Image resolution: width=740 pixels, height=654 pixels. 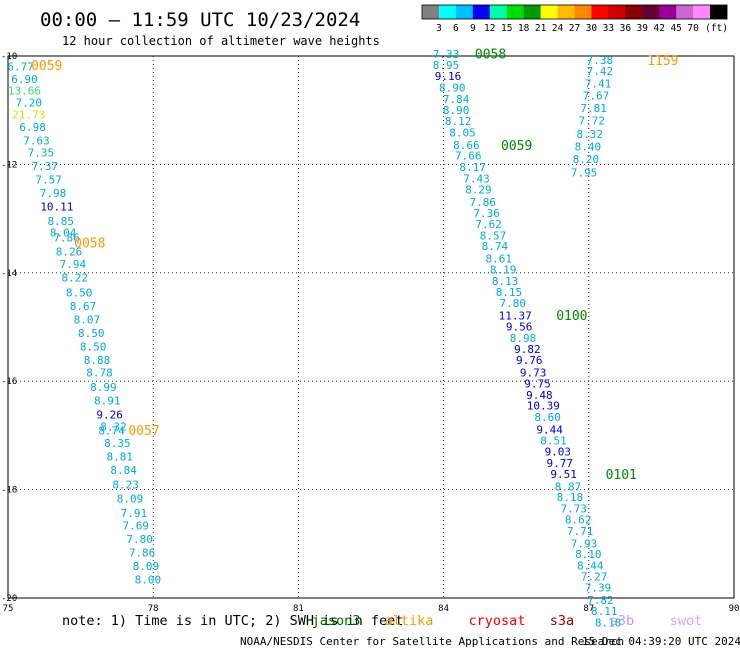 I want to click on wave-height-point: 7.41, so click(x=598, y=84).